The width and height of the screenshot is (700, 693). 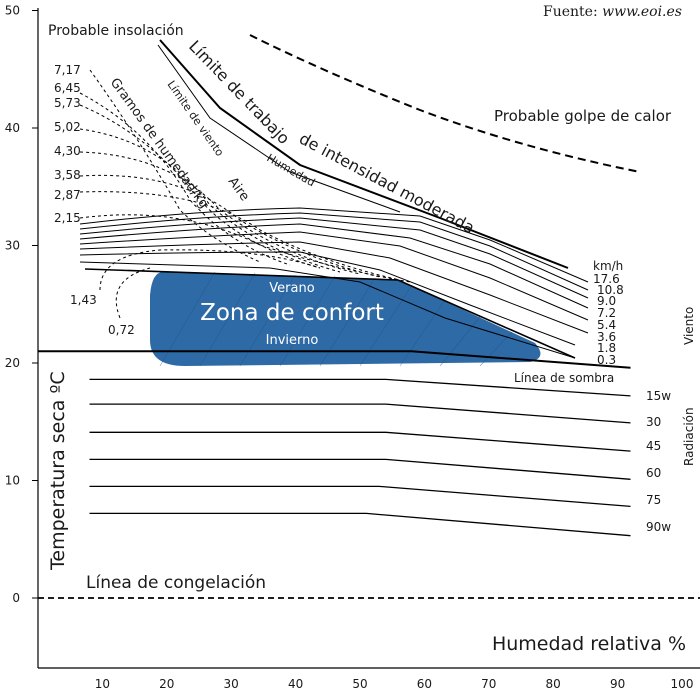 I want to click on moisture-label-2: Aire, so click(x=238, y=189).